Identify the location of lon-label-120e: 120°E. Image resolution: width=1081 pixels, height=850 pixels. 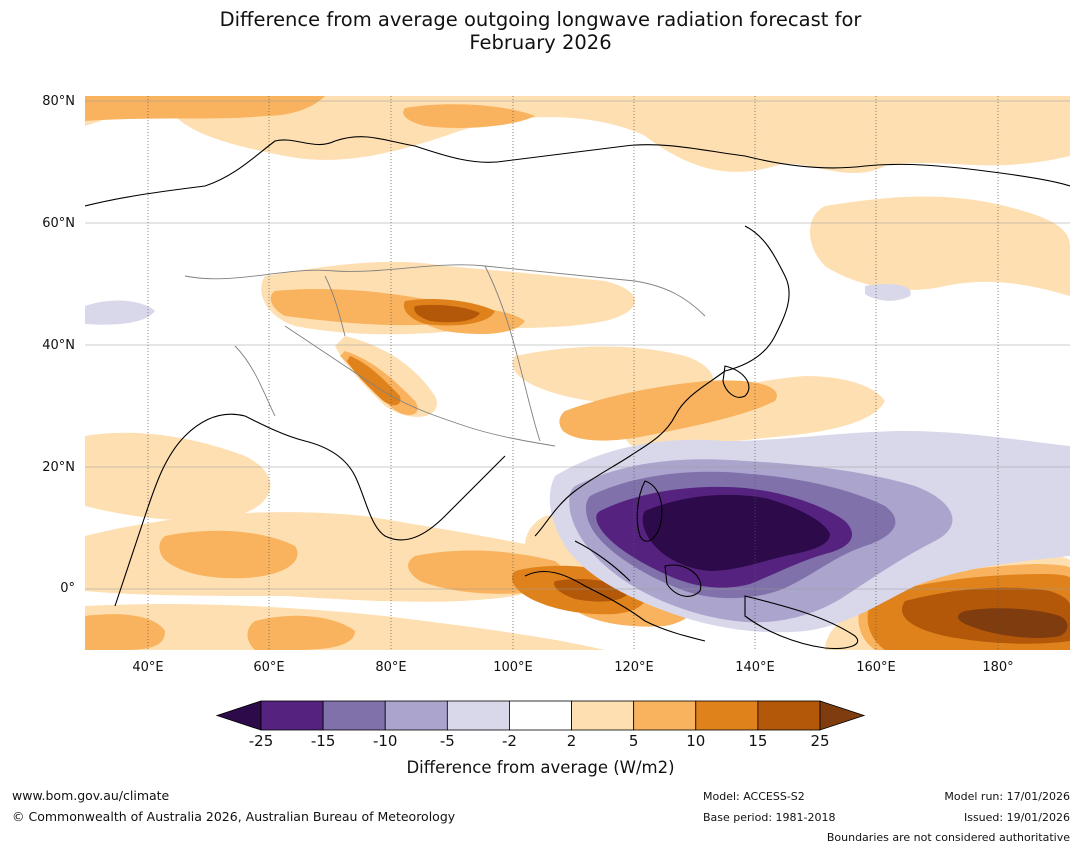
(634, 667).